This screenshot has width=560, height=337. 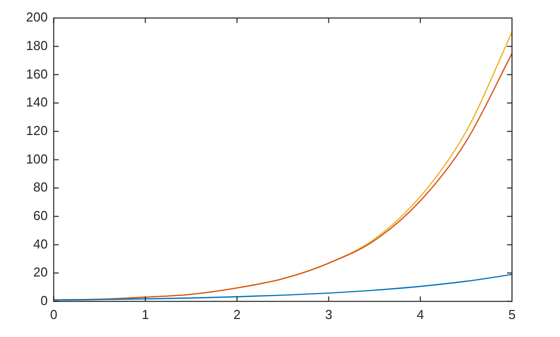 What do you see at coordinates (40, 187) in the screenshot?
I see `y-tick-label: 80` at bounding box center [40, 187].